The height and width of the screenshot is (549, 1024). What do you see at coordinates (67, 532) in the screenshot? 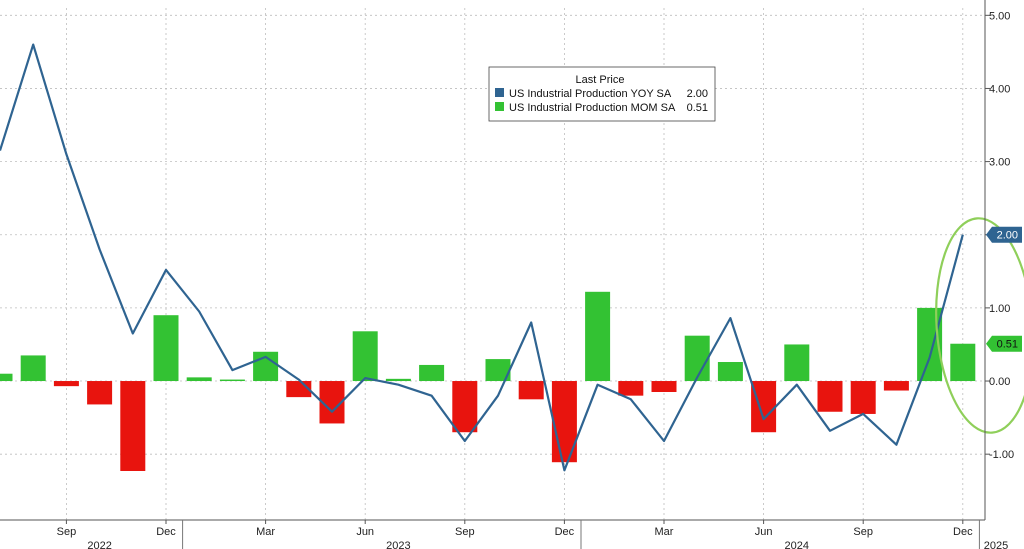
I see `x-tick-label-0: Sep` at bounding box center [67, 532].